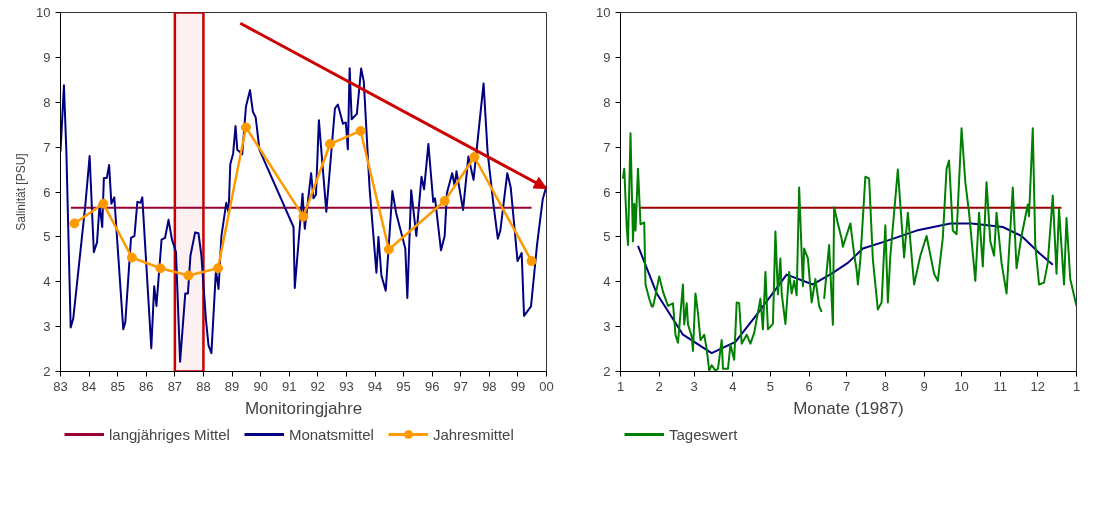 The image size is (1104, 506). What do you see at coordinates (473, 434) in the screenshot?
I see `legend-label: Jahresmittel` at bounding box center [473, 434].